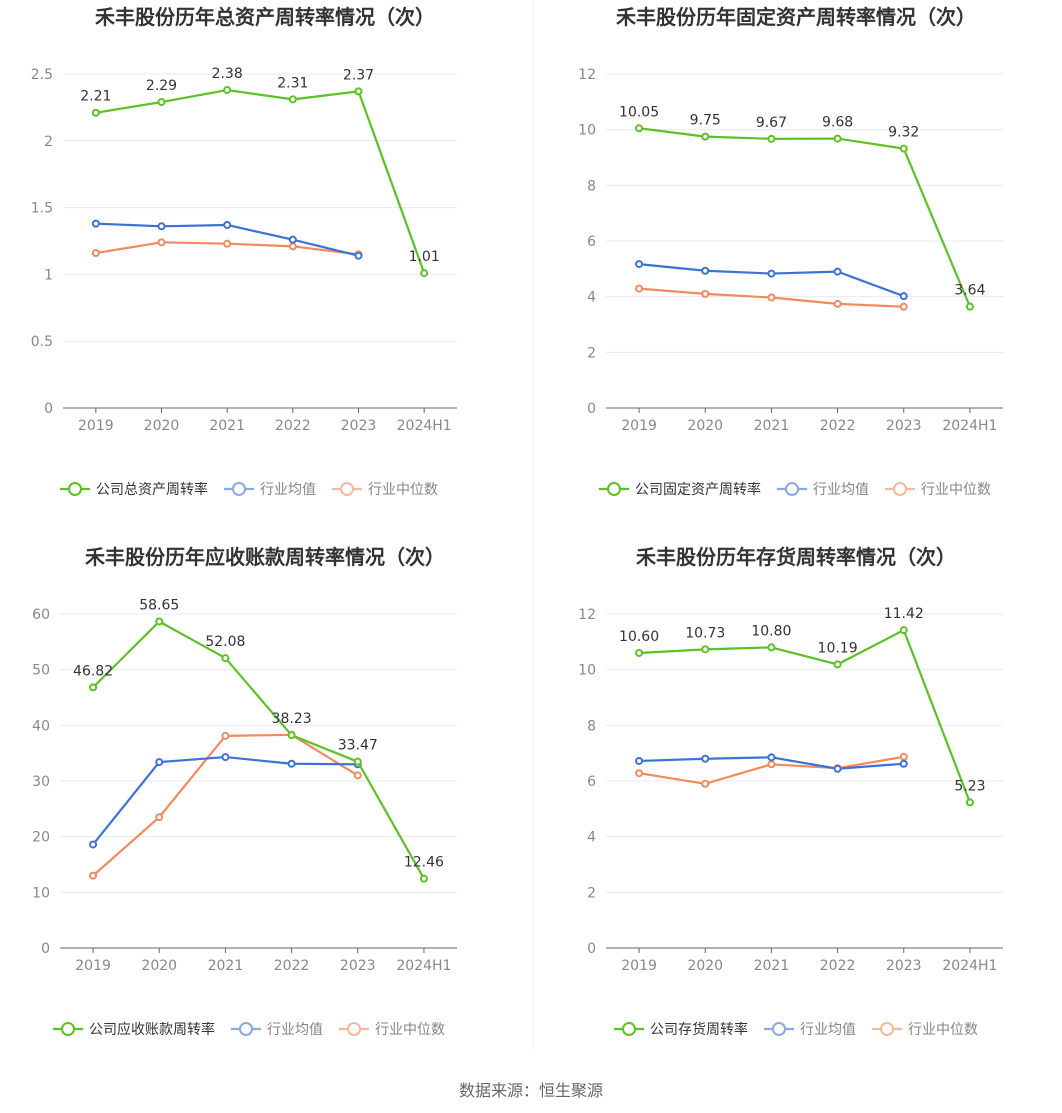  I want to click on legend-item-avg: 行业均值, so click(270, 490).